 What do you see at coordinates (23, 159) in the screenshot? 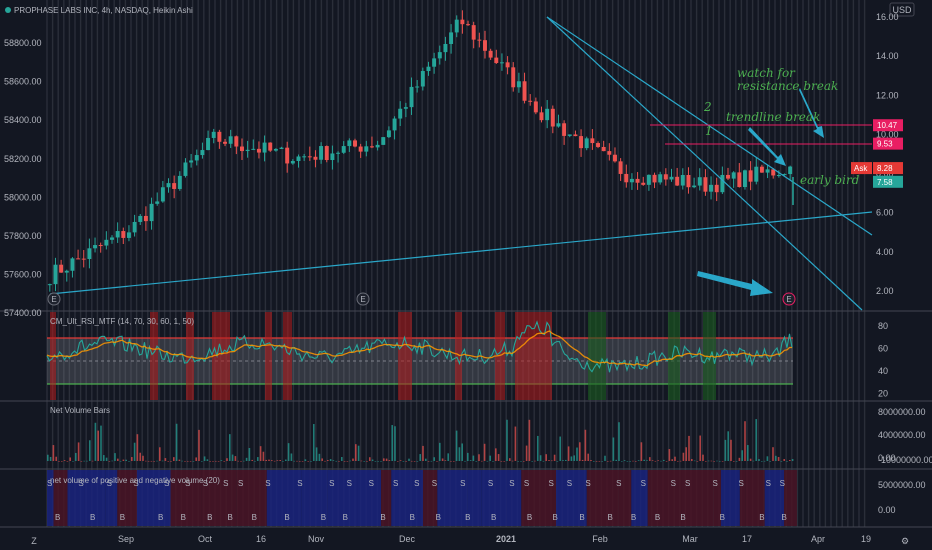
I see `left-axis-label: 58200.00` at bounding box center [23, 159].